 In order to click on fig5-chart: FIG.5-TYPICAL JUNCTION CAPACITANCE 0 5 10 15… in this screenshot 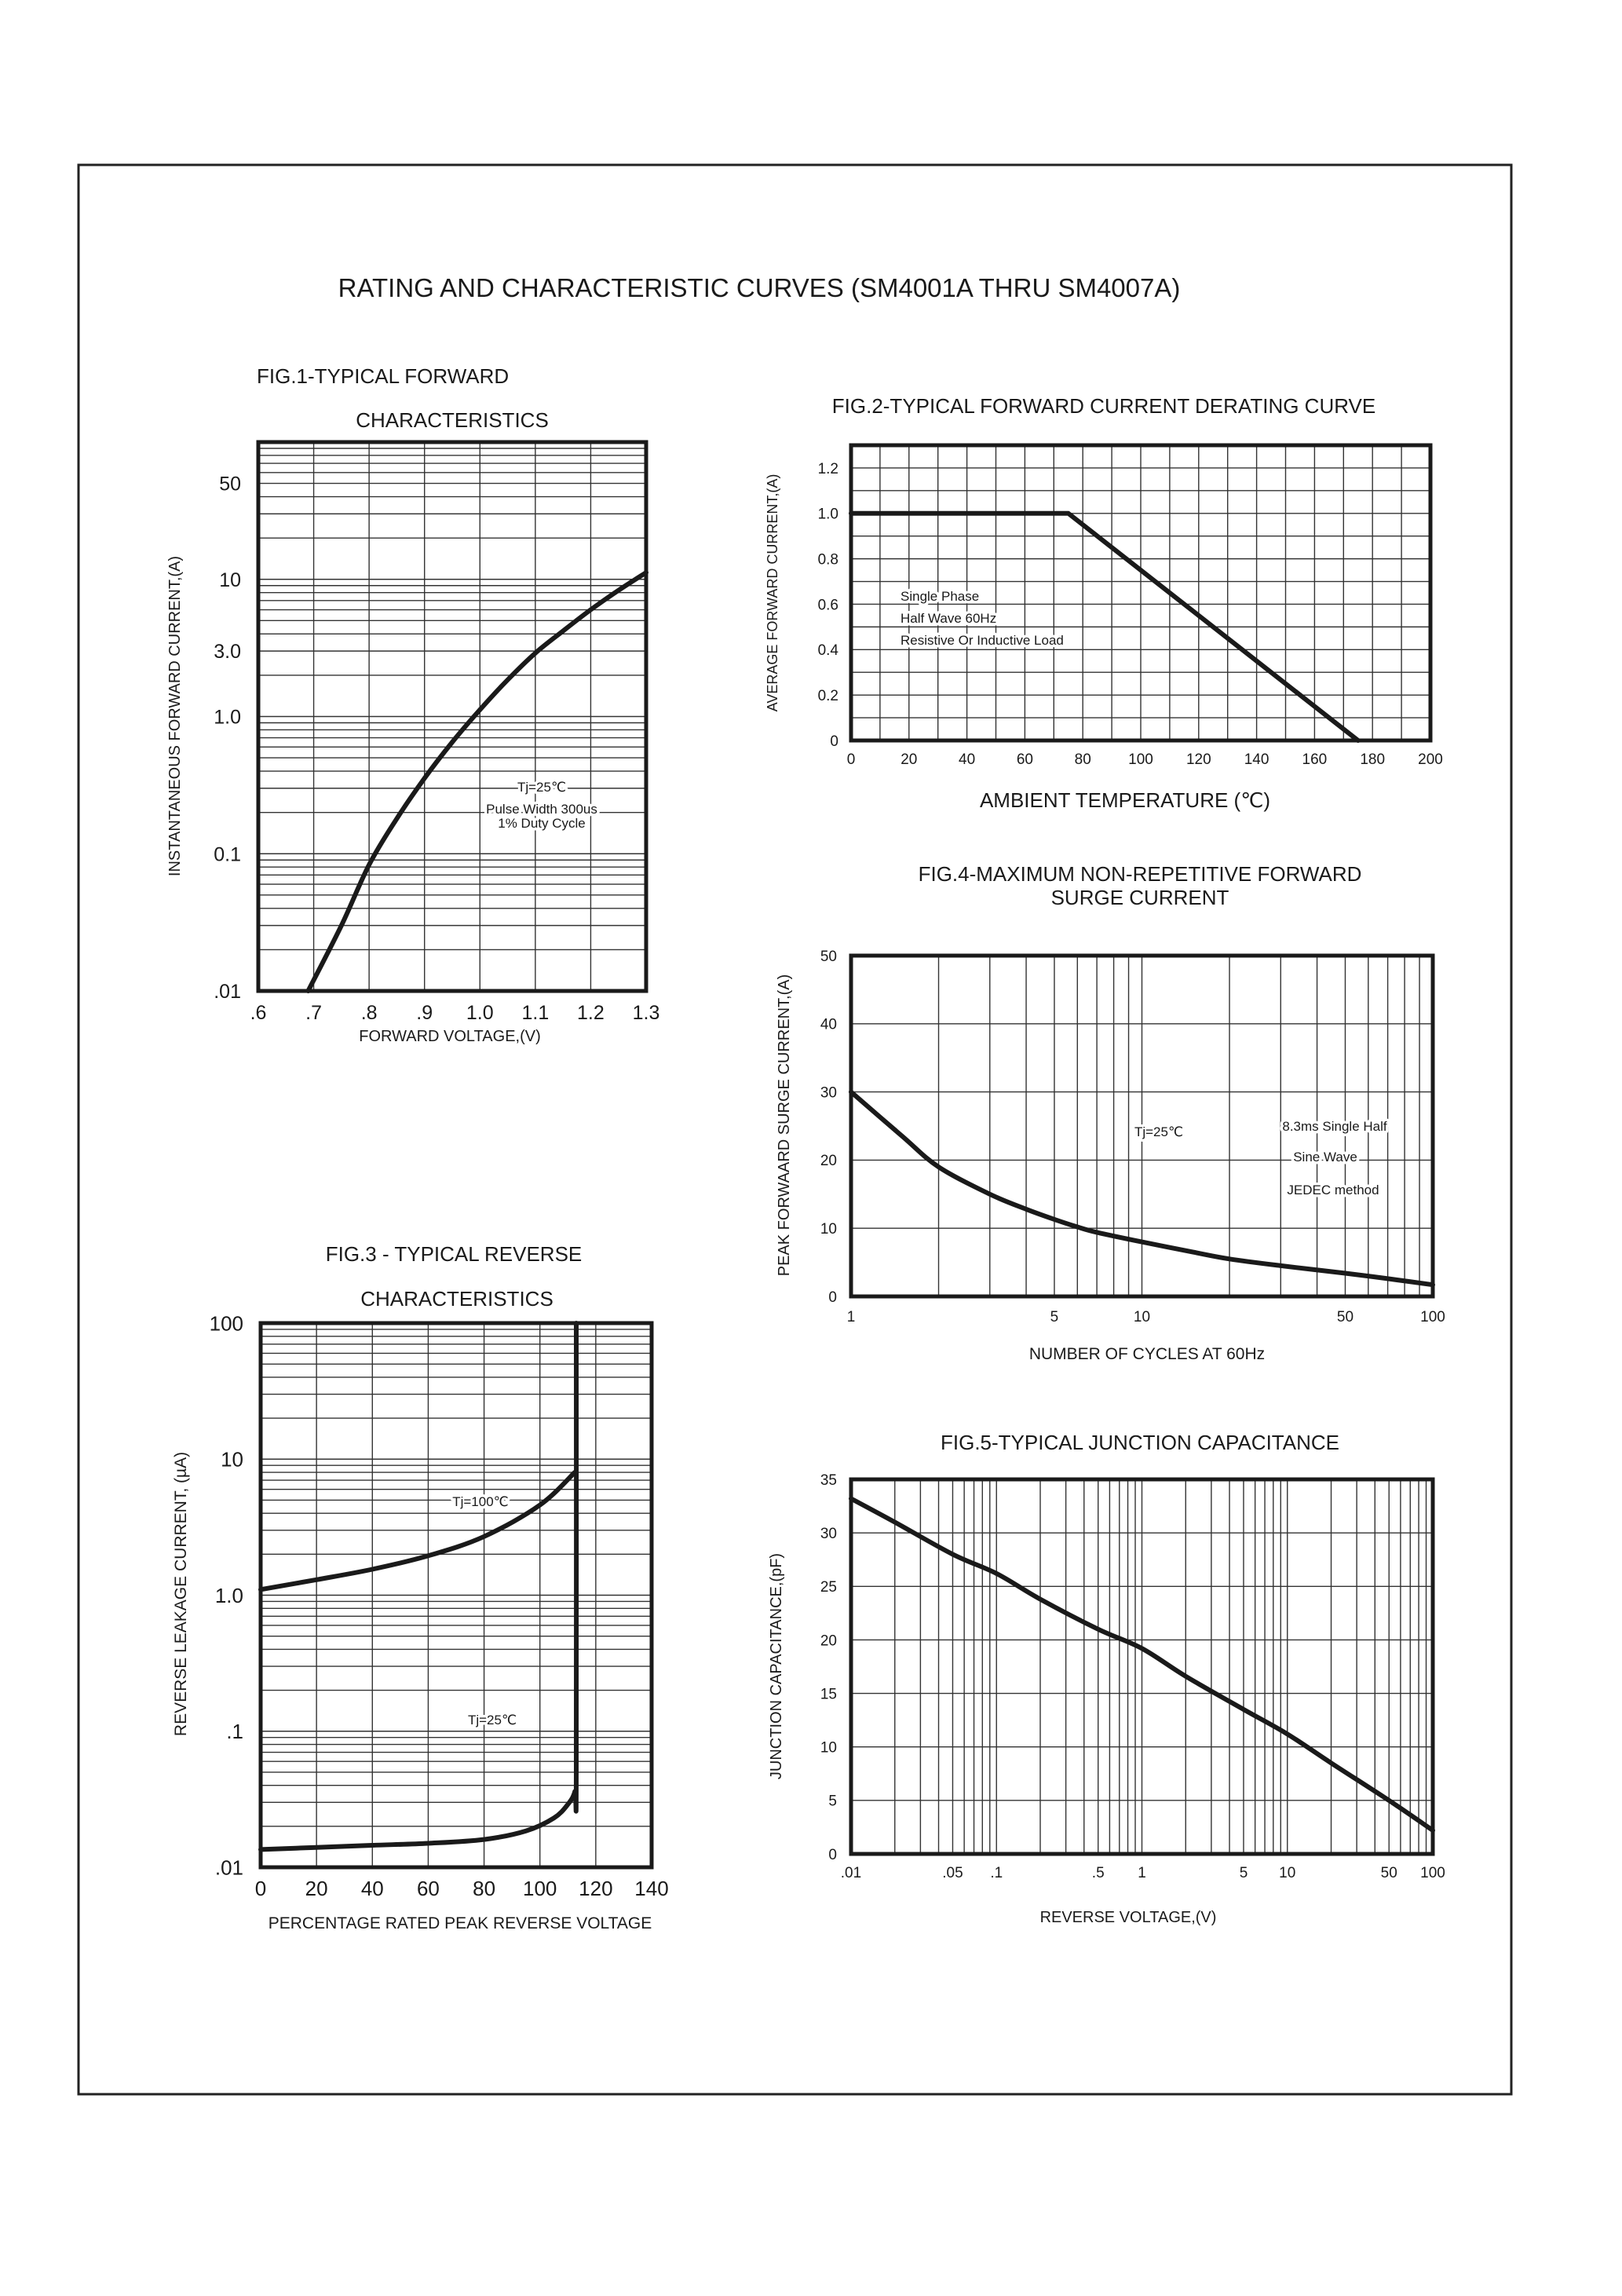, I will do `click(1106, 1678)`.